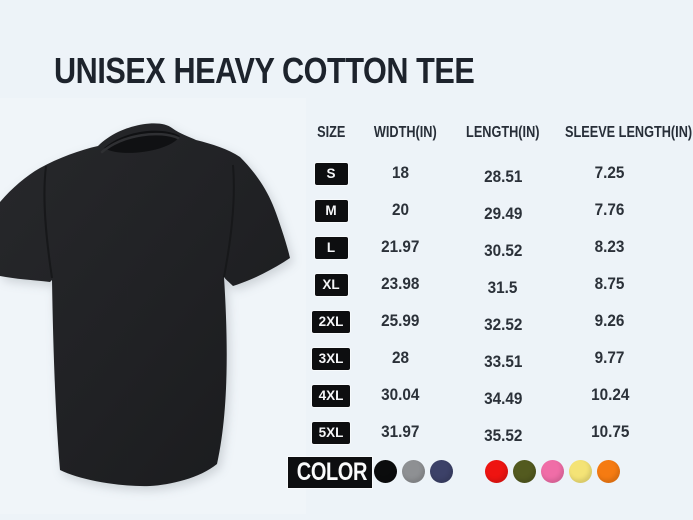 The height and width of the screenshot is (520, 693). I want to click on length-value: 29.49, so click(503, 213).